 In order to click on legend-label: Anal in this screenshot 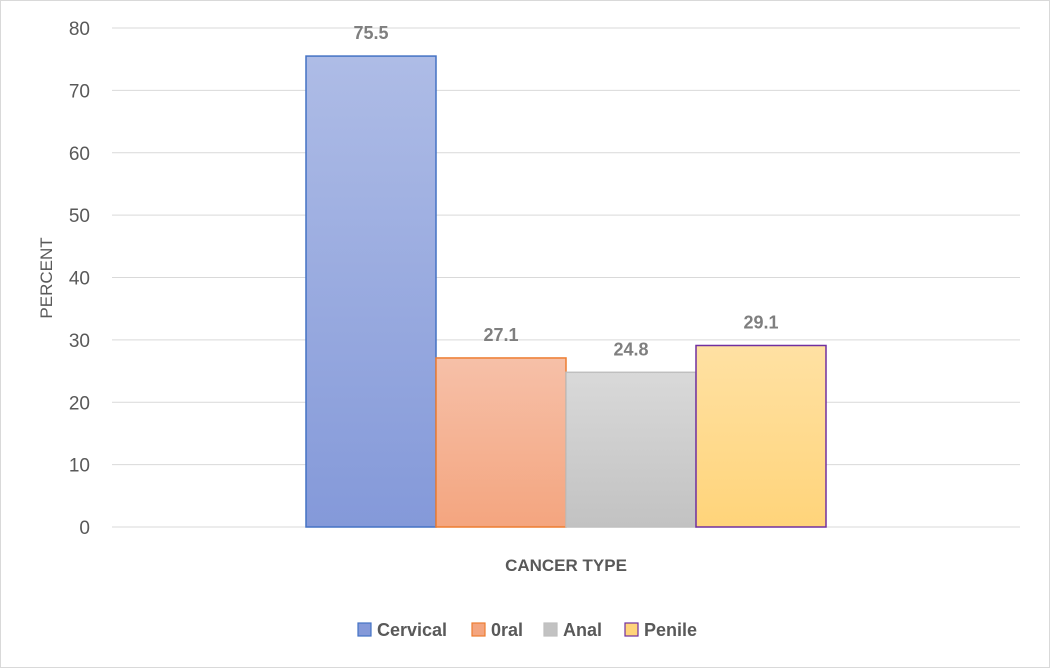, I will do `click(582, 630)`.